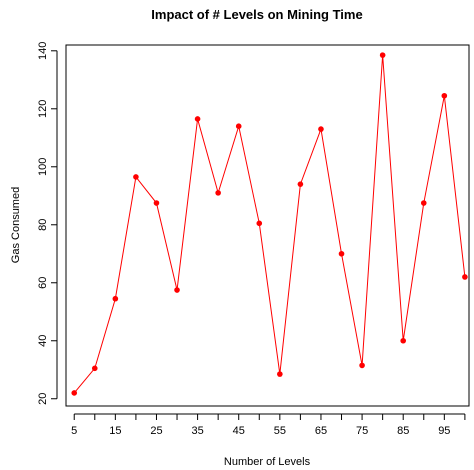 This screenshot has width=474, height=470. What do you see at coordinates (43, 51) in the screenshot?
I see `y-tick-label: 140` at bounding box center [43, 51].